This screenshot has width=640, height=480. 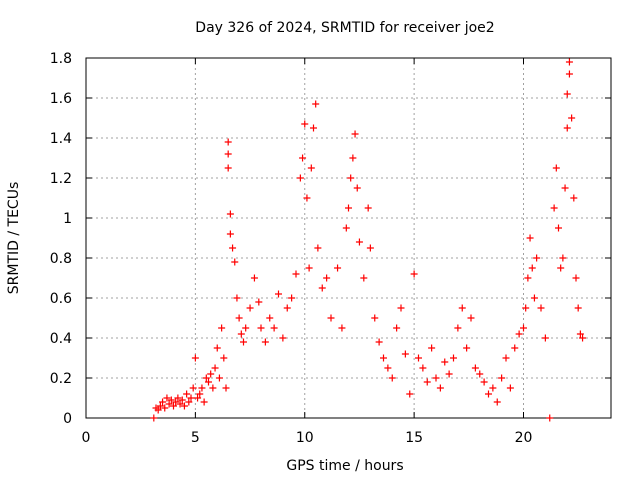 I want to click on y-tick-label: 1.6, so click(x=61, y=99).